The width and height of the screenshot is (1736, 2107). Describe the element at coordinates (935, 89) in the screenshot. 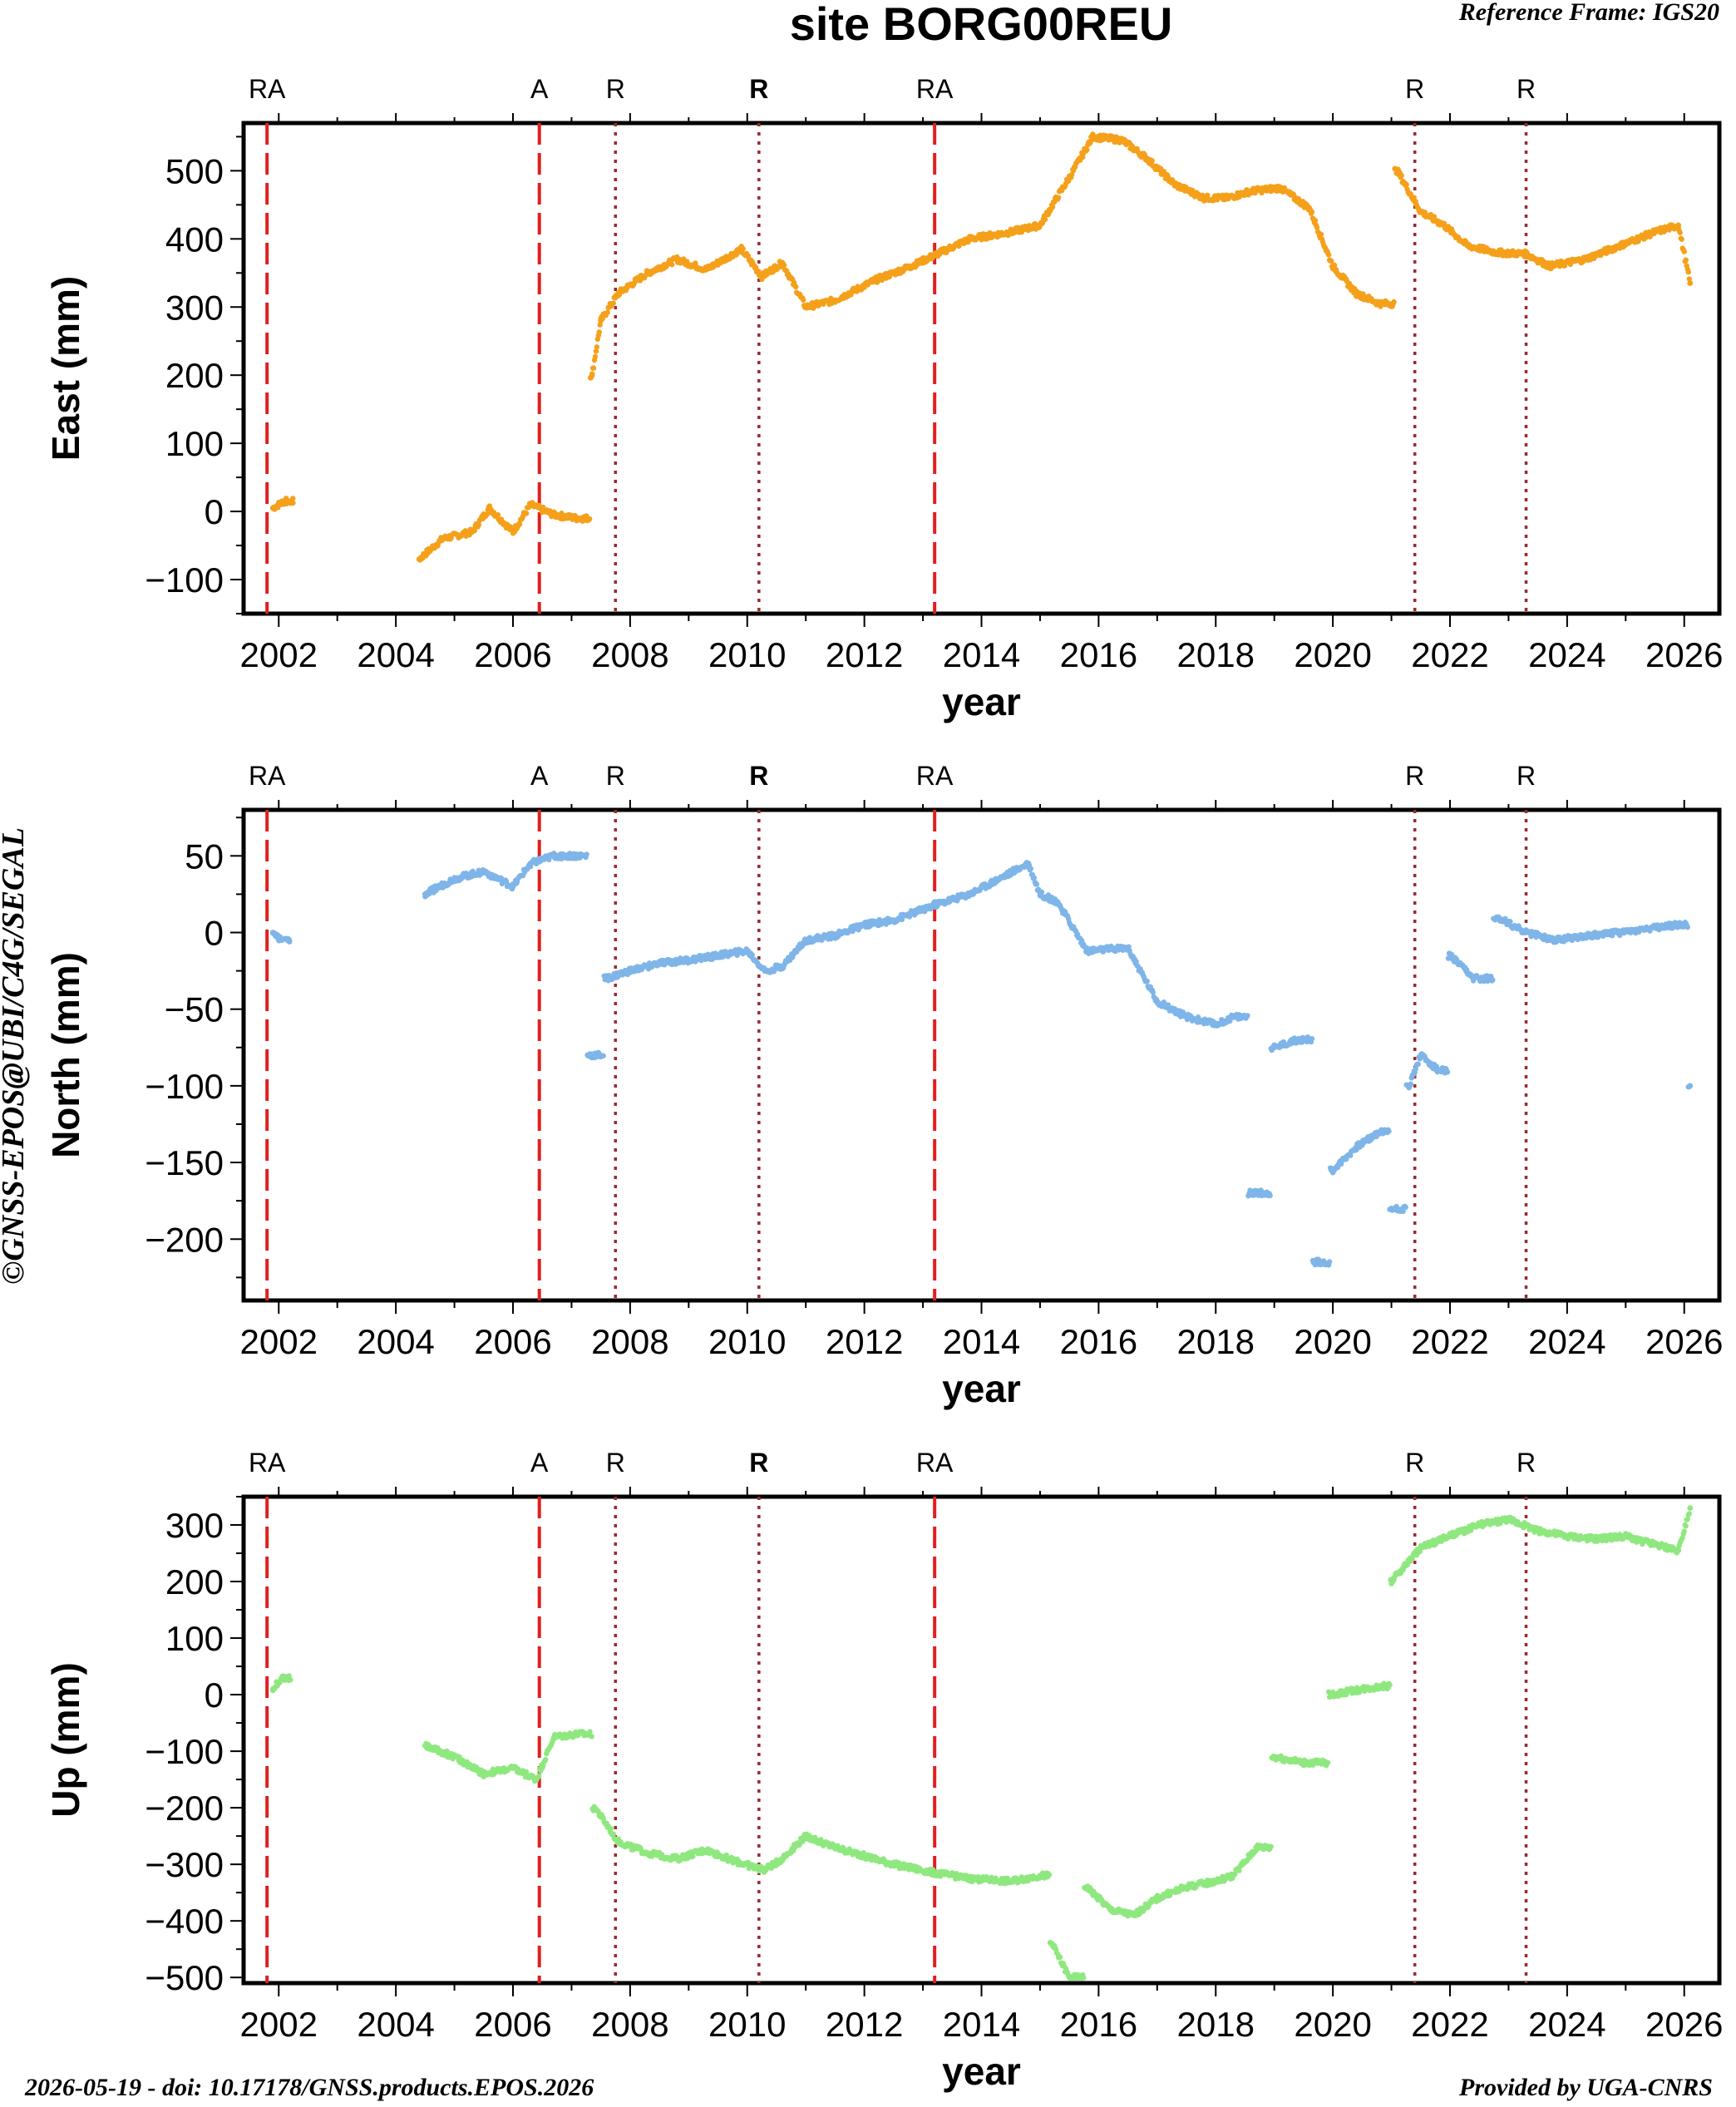

I see `east-event-label: RA` at that location.